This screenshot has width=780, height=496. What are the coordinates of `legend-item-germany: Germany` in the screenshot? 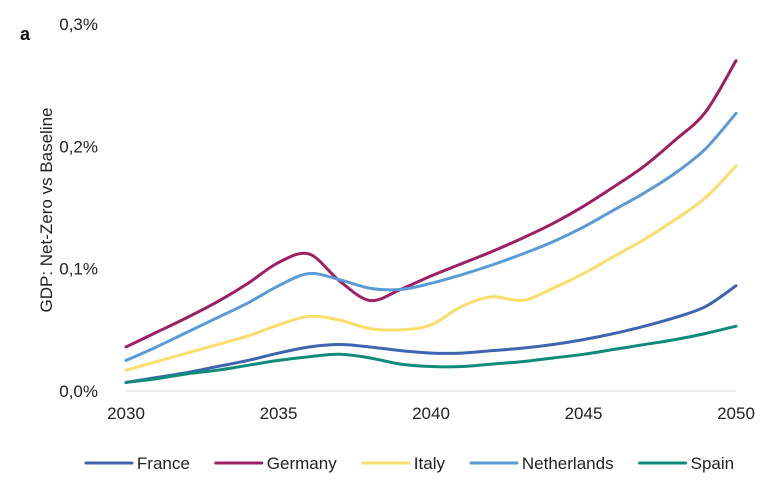 It's located at (275, 463).